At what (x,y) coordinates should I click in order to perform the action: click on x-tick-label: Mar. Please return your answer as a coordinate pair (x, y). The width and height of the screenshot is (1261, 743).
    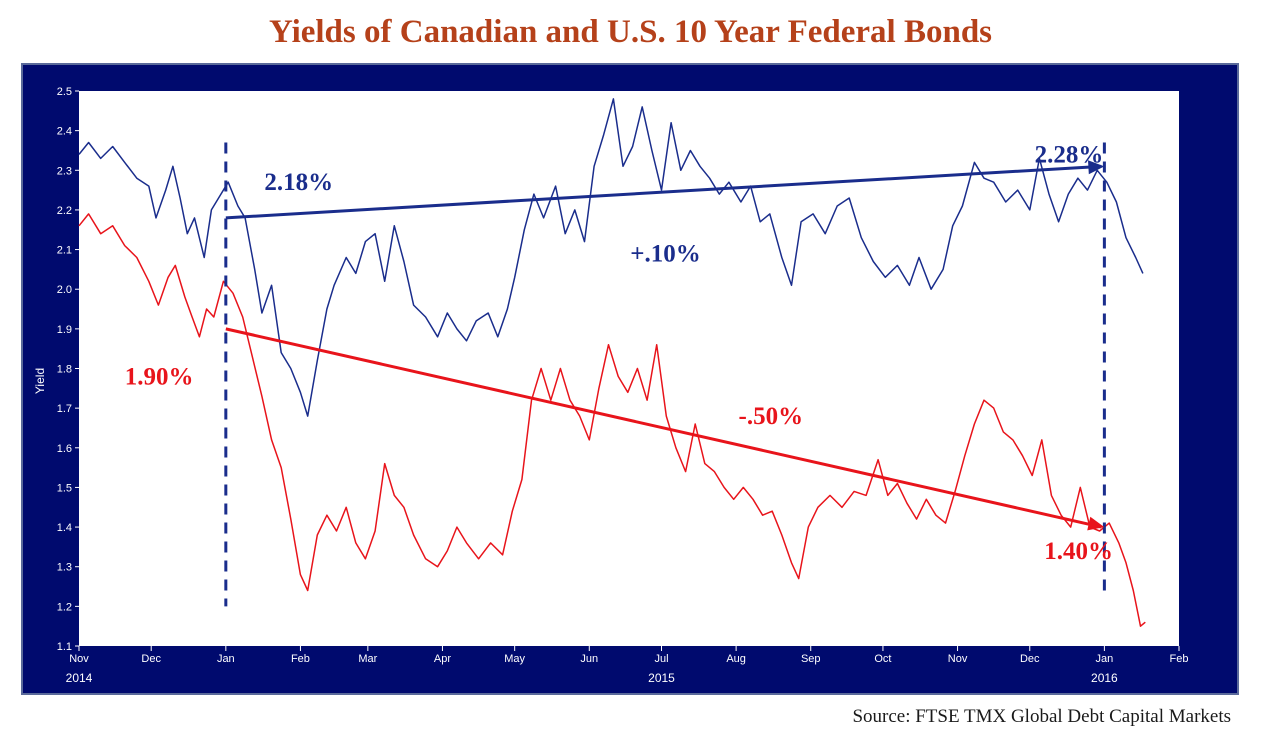
    Looking at the image, I should click on (367, 659).